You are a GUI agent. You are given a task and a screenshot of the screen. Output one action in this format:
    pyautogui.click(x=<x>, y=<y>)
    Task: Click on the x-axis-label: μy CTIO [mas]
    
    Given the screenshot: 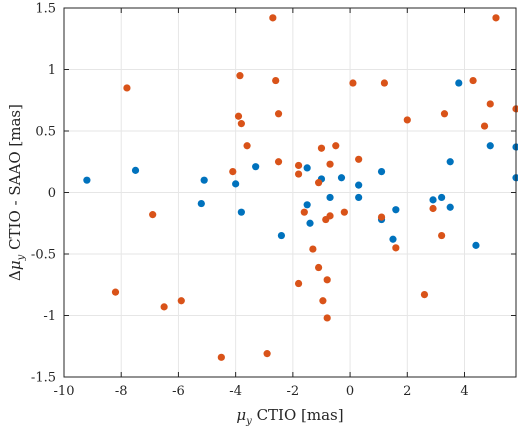 What is the action you would take?
    pyautogui.click(x=289, y=416)
    